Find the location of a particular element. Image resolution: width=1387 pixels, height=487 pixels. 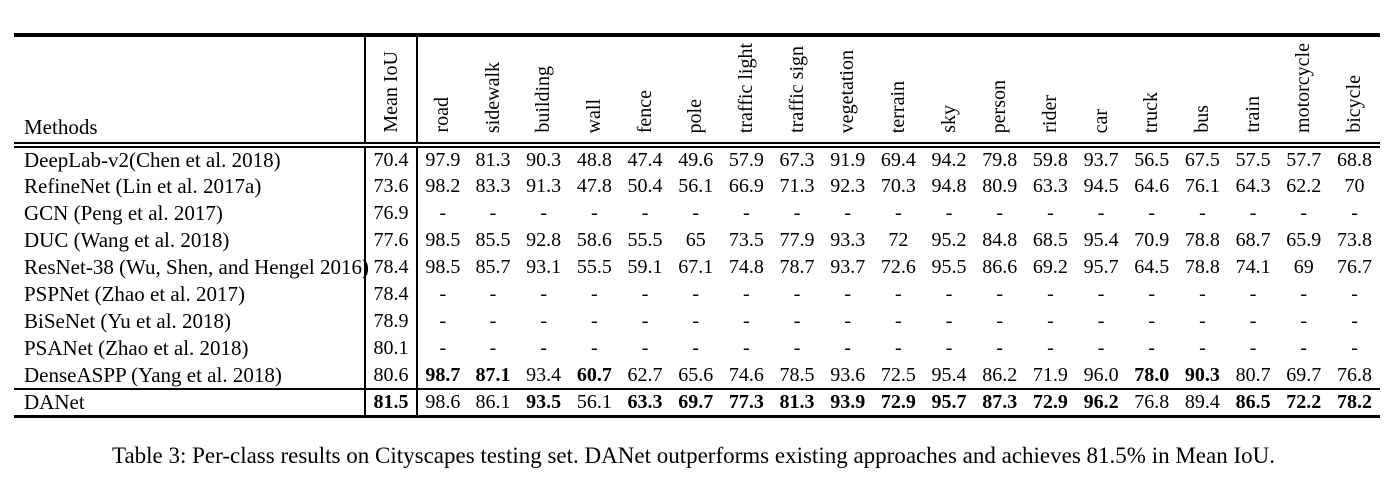

value-cell-person: 80.9 is located at coordinates (1000, 186).